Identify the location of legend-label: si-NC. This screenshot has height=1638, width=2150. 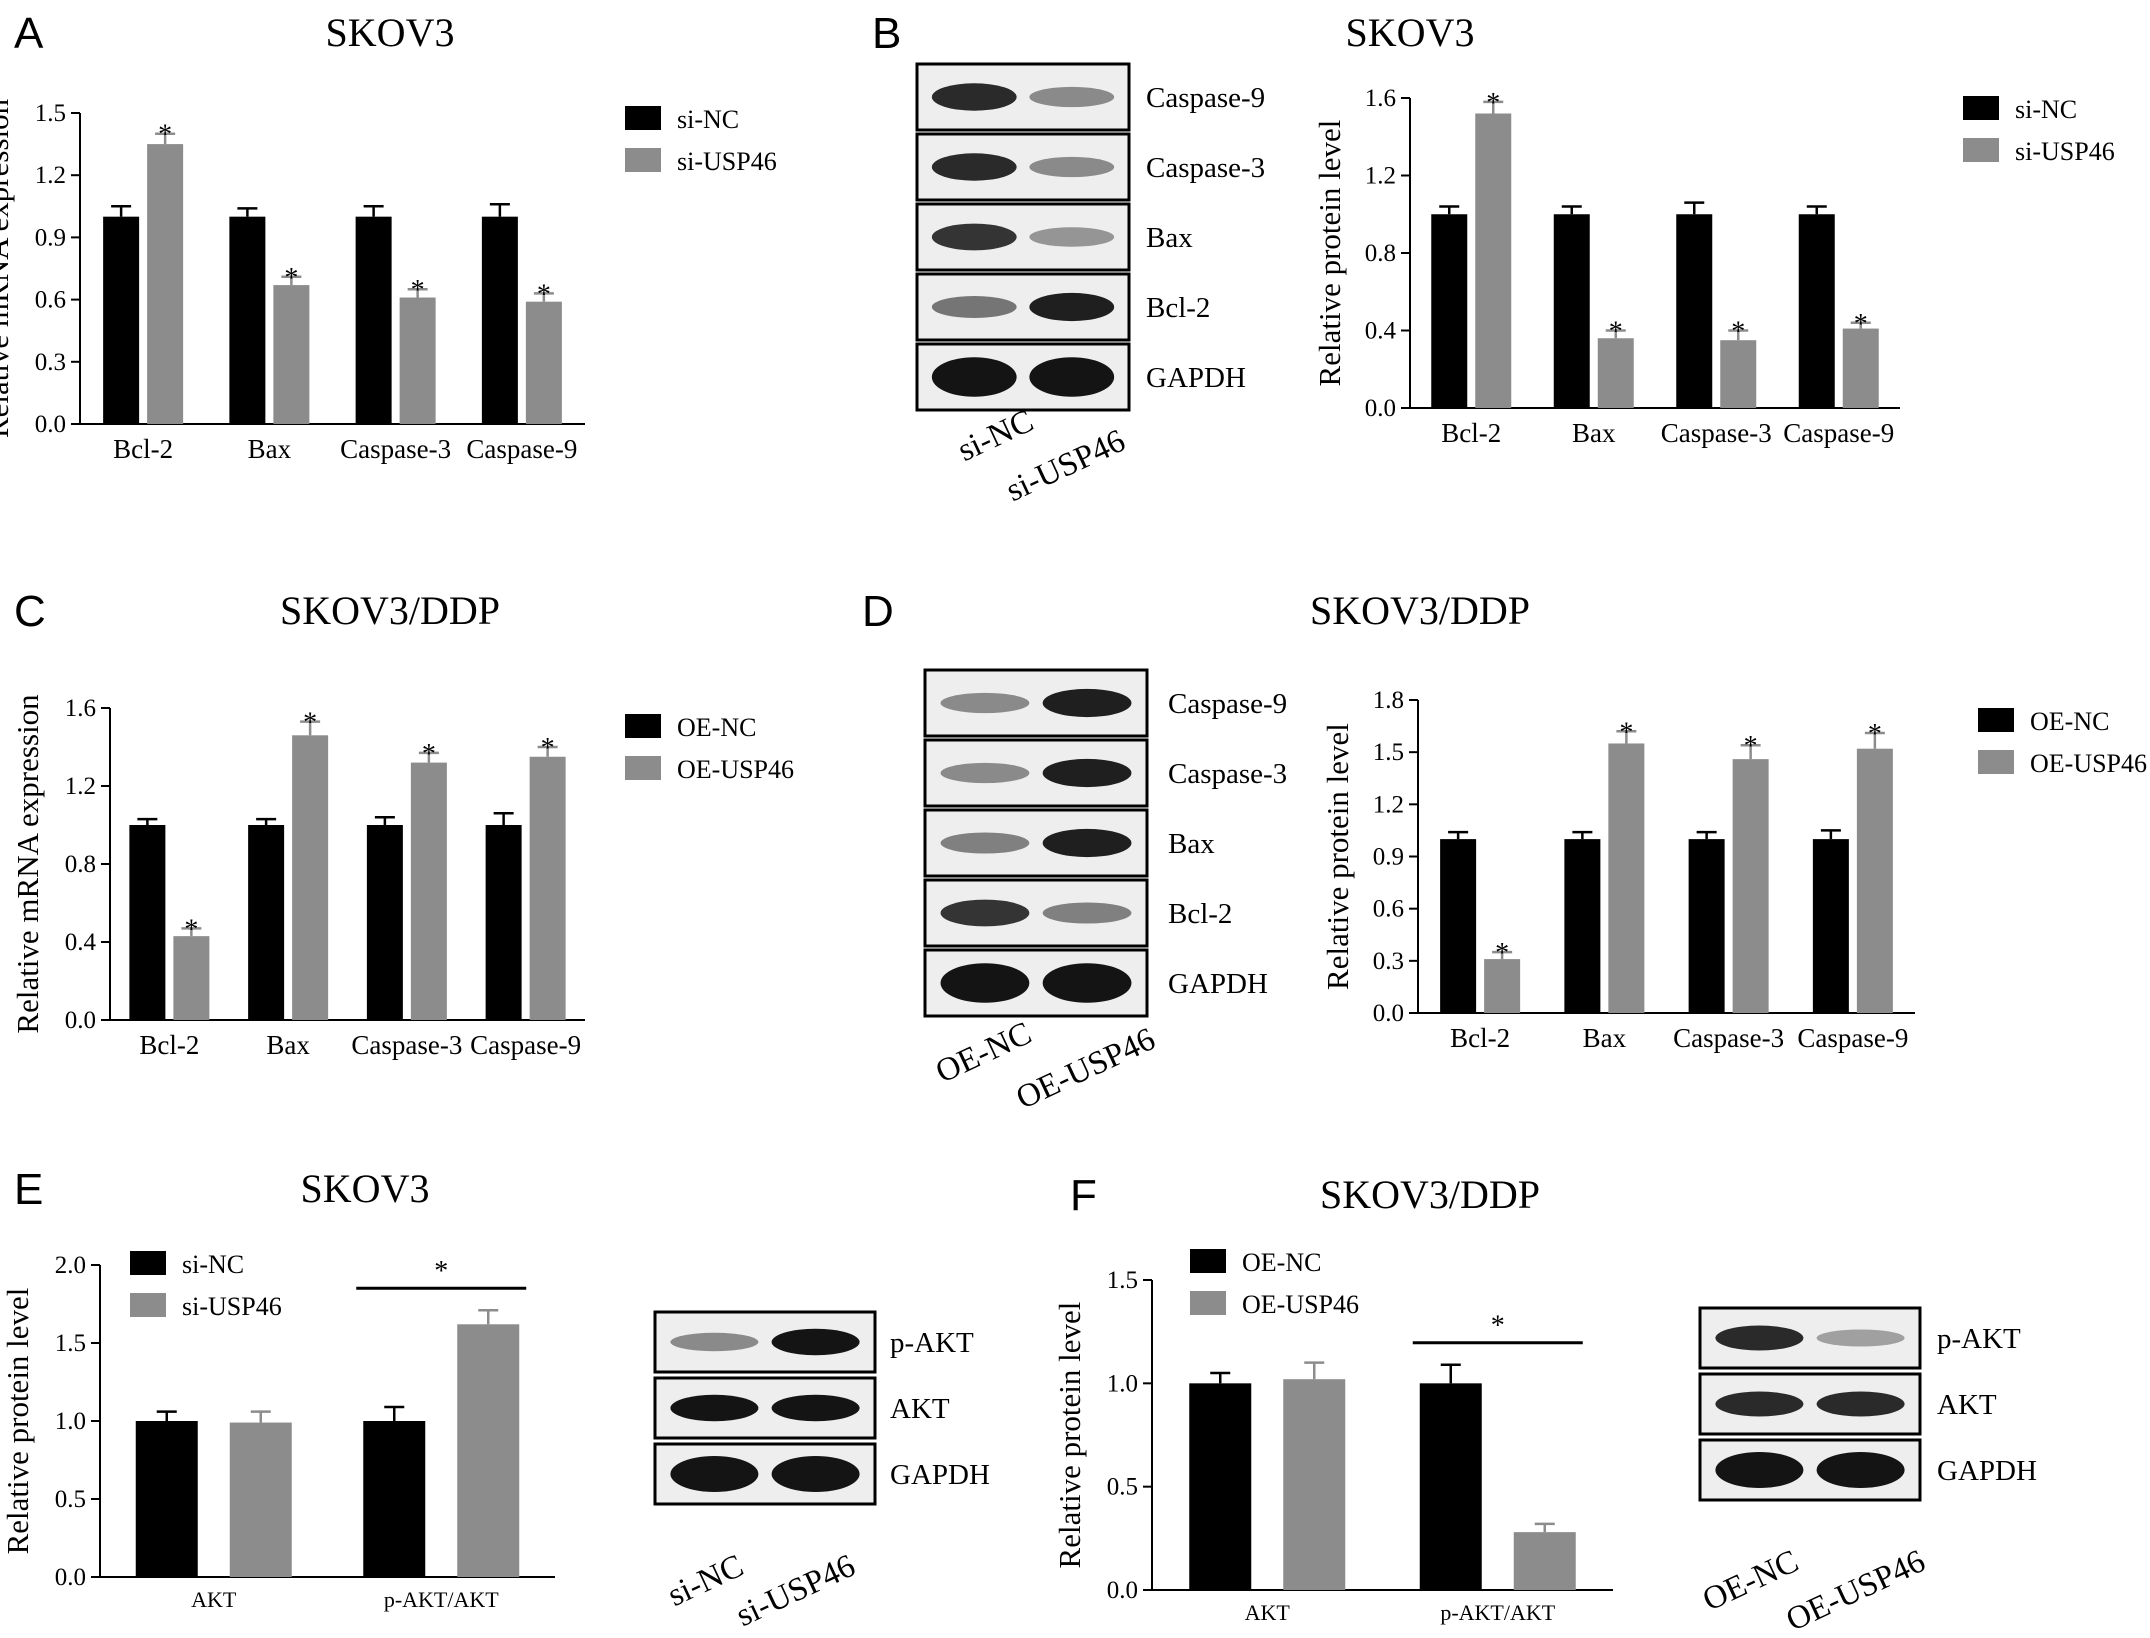
(708, 119).